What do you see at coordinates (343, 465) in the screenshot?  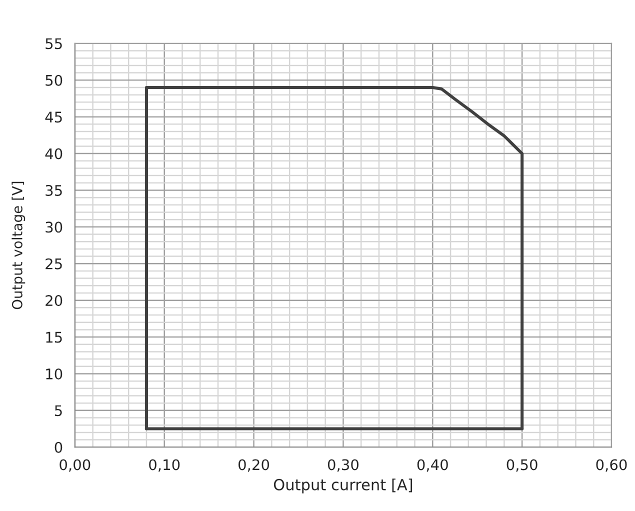 I see `x-tick-label: 0,30` at bounding box center [343, 465].